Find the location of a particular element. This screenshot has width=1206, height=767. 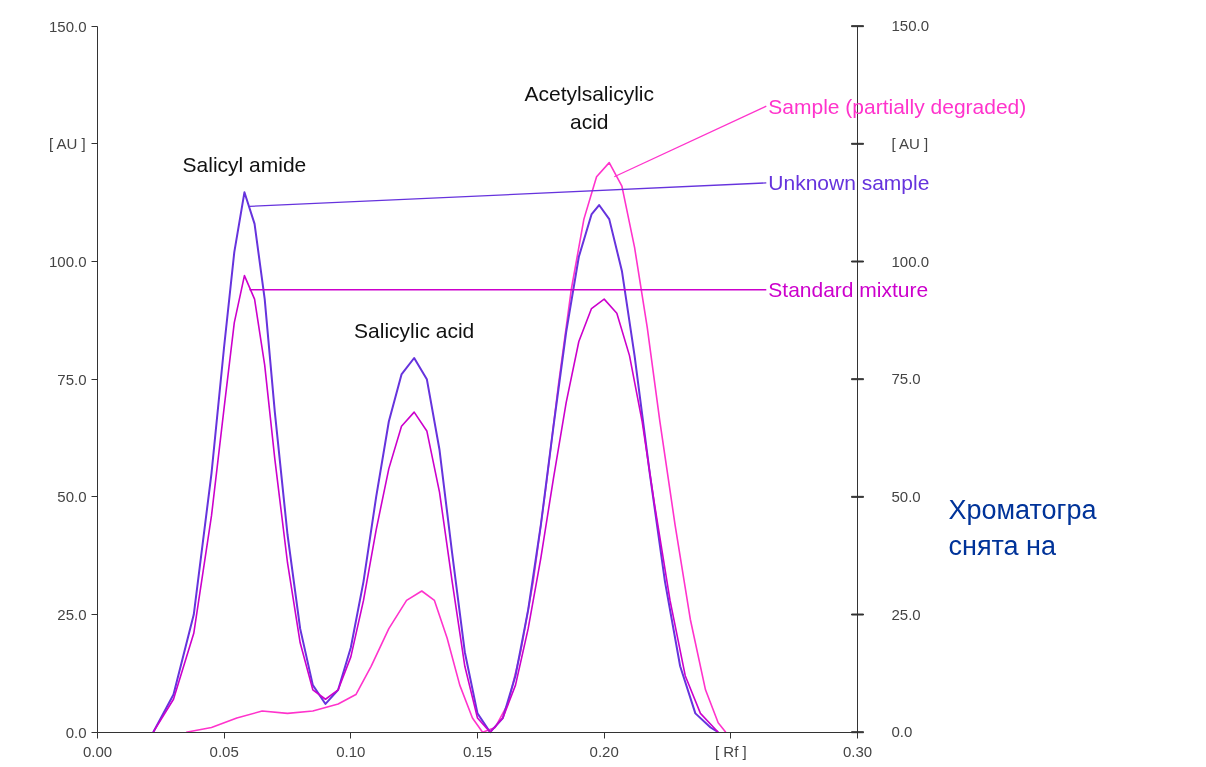

text: Хроматогра снята на is located at coordinates (1023, 527).